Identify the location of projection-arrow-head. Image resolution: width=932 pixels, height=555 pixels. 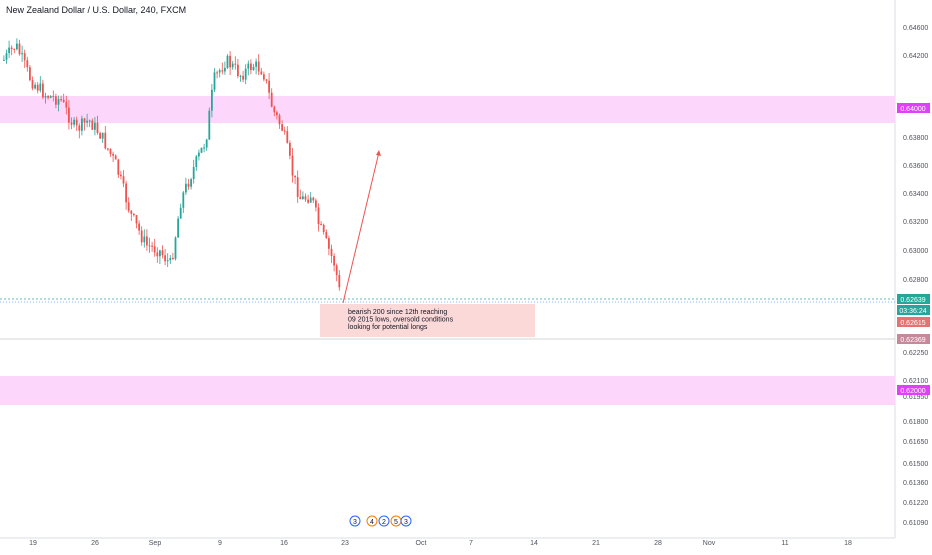
(378, 153).